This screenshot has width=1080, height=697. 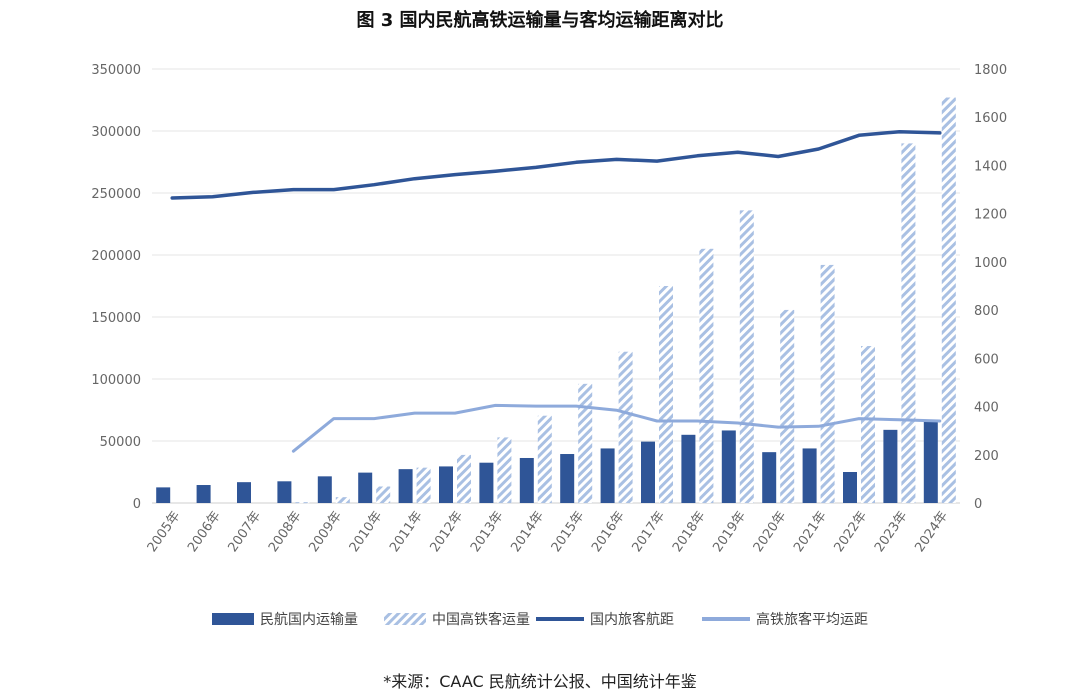 I want to click on x-tick-label: 2006年, so click(x=204, y=532).